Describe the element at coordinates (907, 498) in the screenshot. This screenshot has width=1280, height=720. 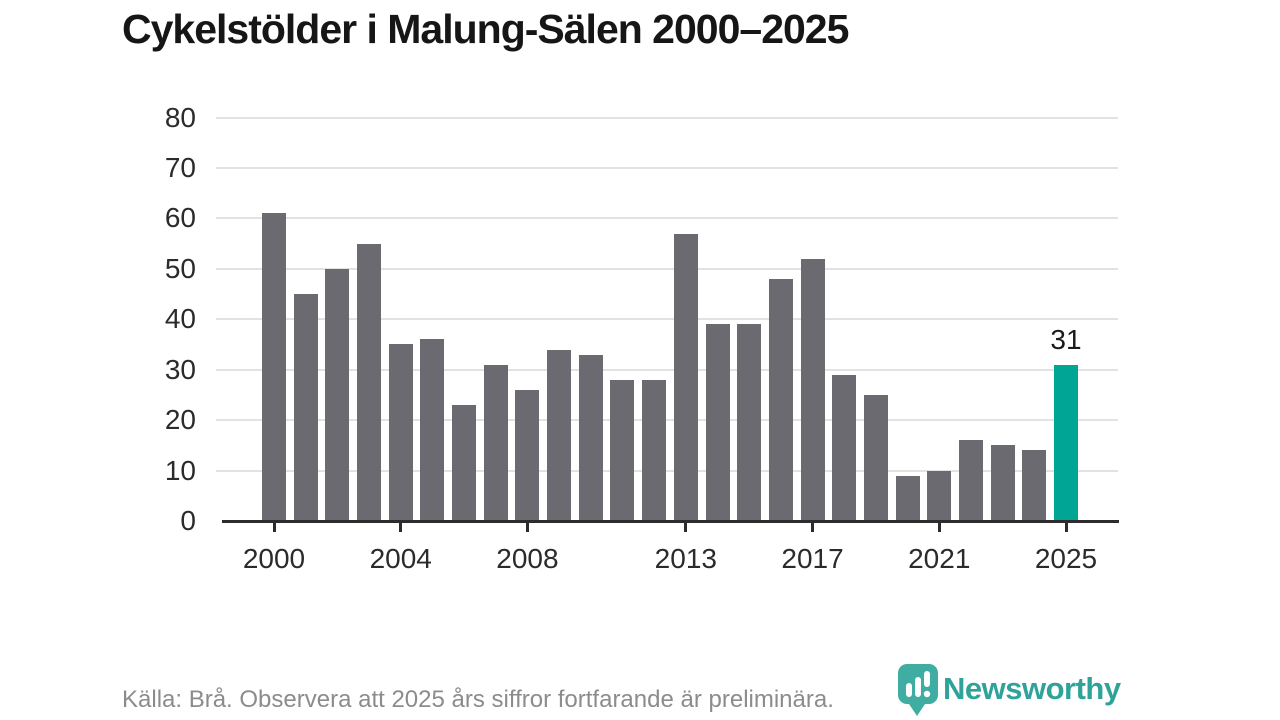
I see `bar-2020` at that location.